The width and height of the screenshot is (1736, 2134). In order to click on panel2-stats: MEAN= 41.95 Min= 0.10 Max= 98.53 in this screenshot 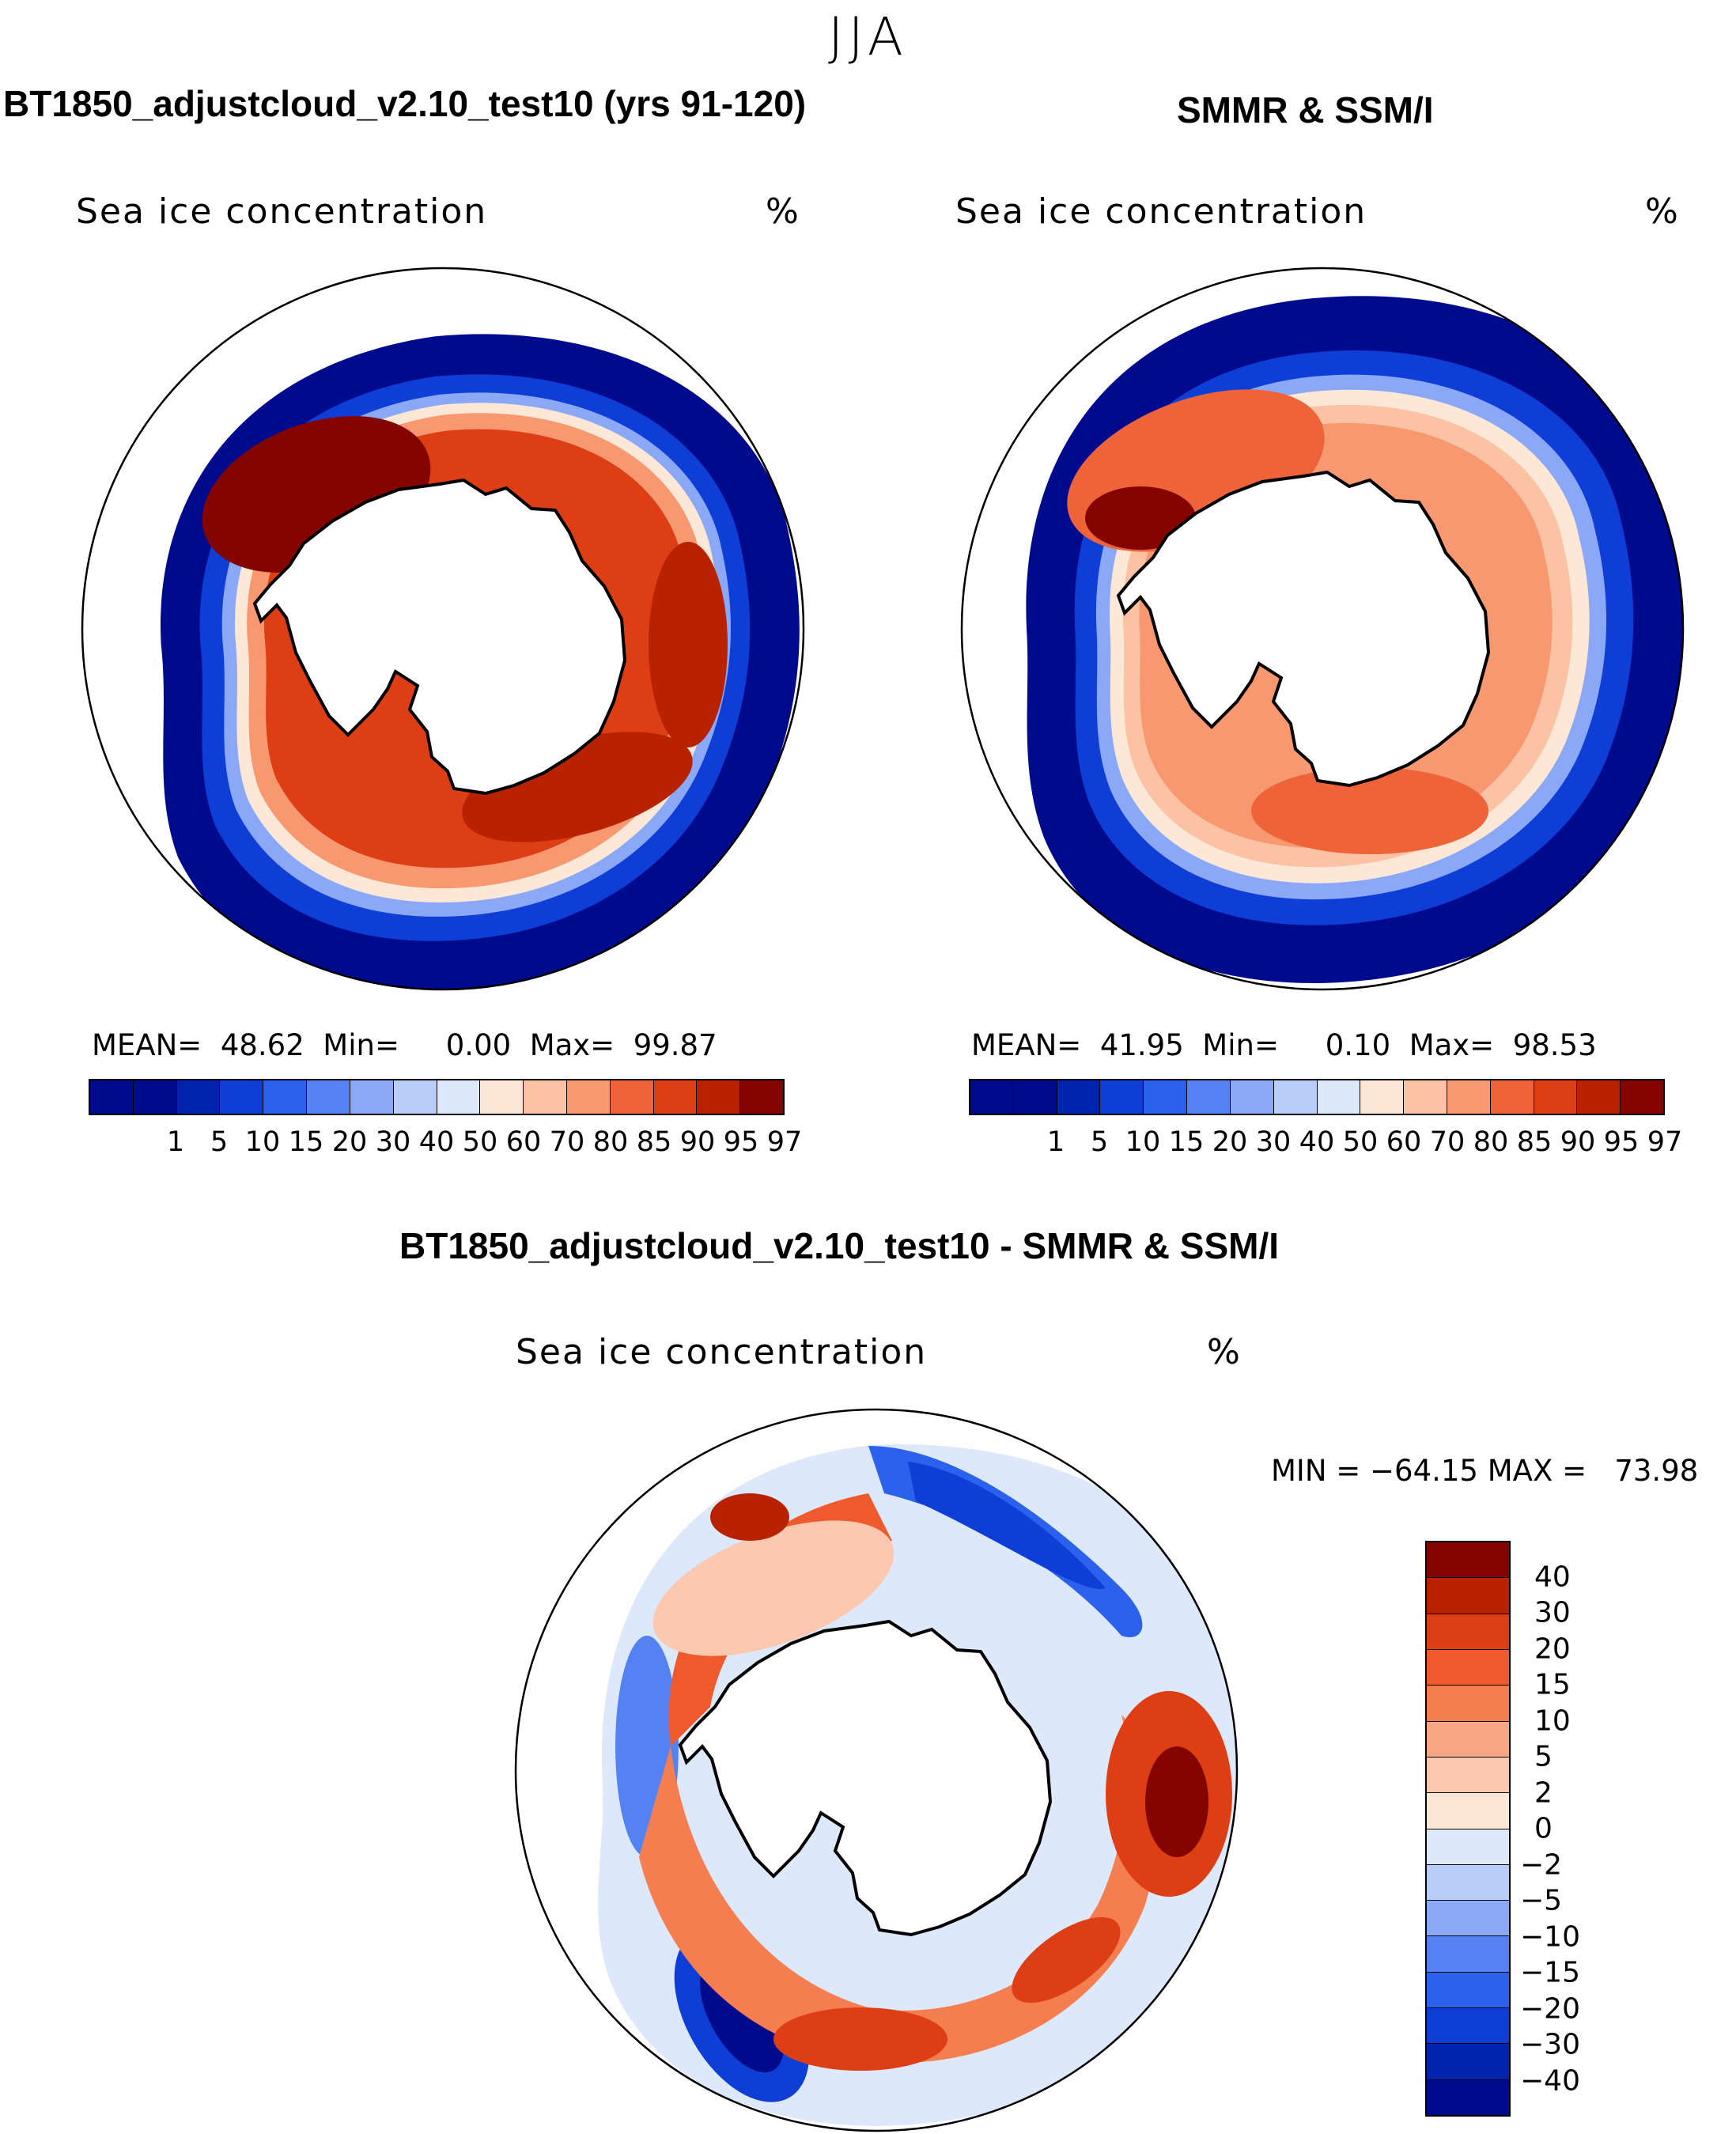, I will do `click(1284, 1045)`.